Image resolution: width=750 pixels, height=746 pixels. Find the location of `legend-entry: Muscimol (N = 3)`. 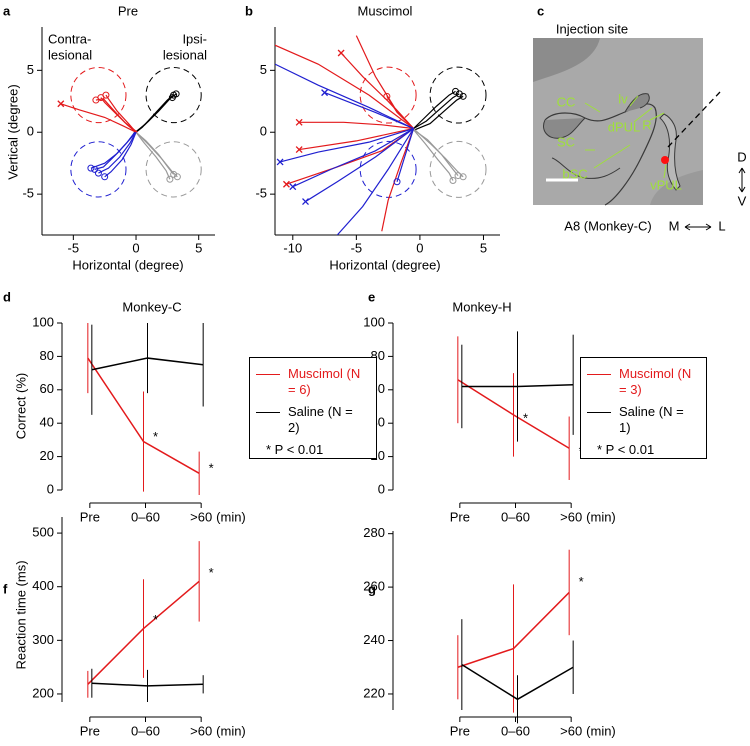

legend-entry: Muscimol (N = 3) is located at coordinates (643, 382).